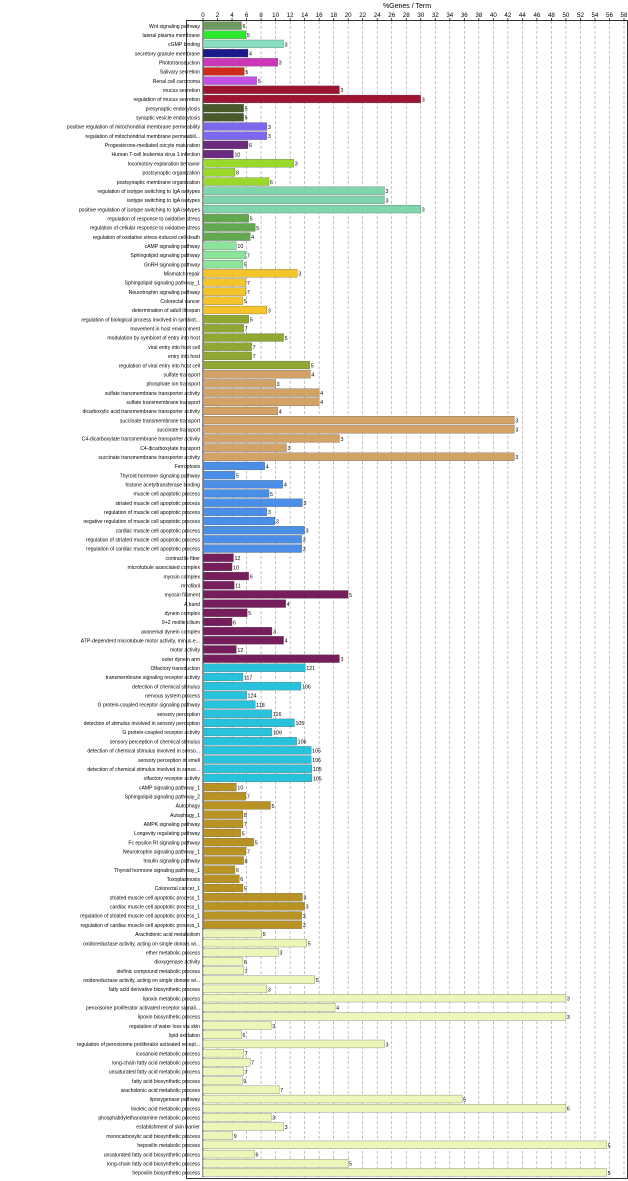 The image size is (628, 1181). What do you see at coordinates (478, 15) in the screenshot?
I see `x-tick-label: 38` at bounding box center [478, 15].